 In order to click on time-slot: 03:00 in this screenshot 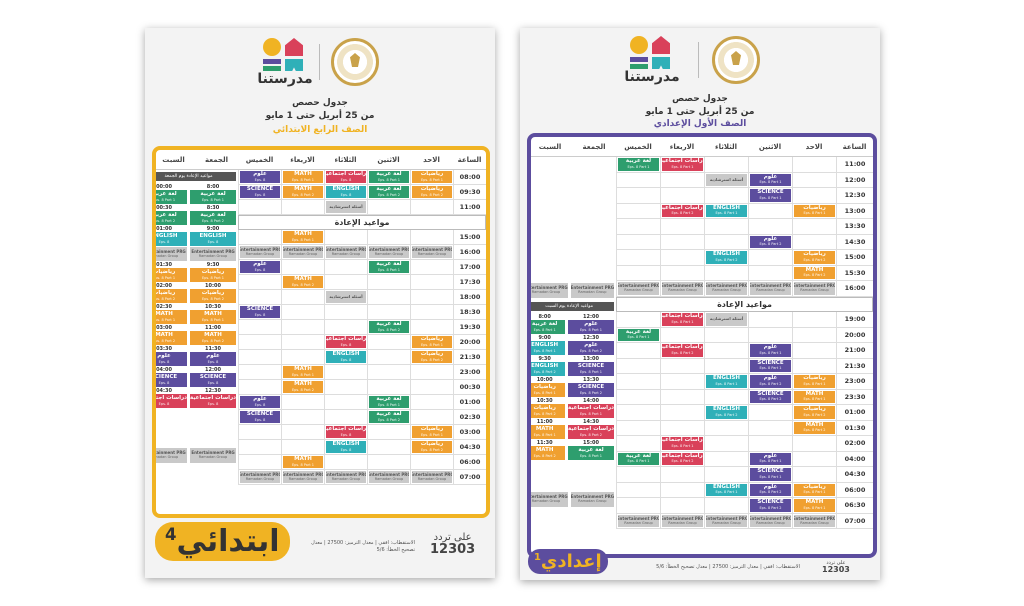, I will do `click(469, 432)`.